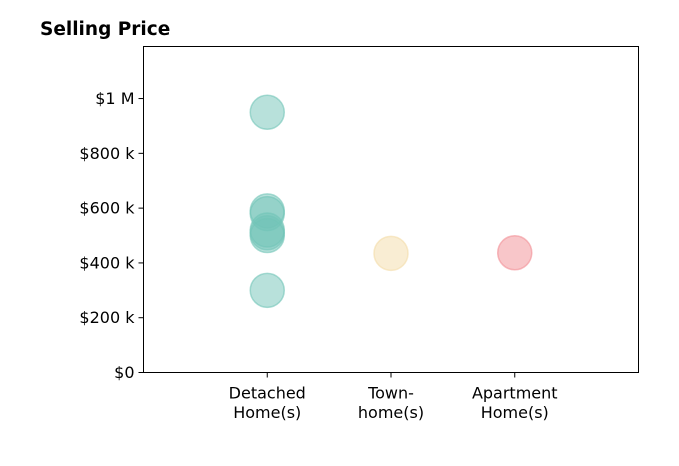 The image size is (679, 466). I want to click on x-tick-label-line: Apartment, so click(515, 393).